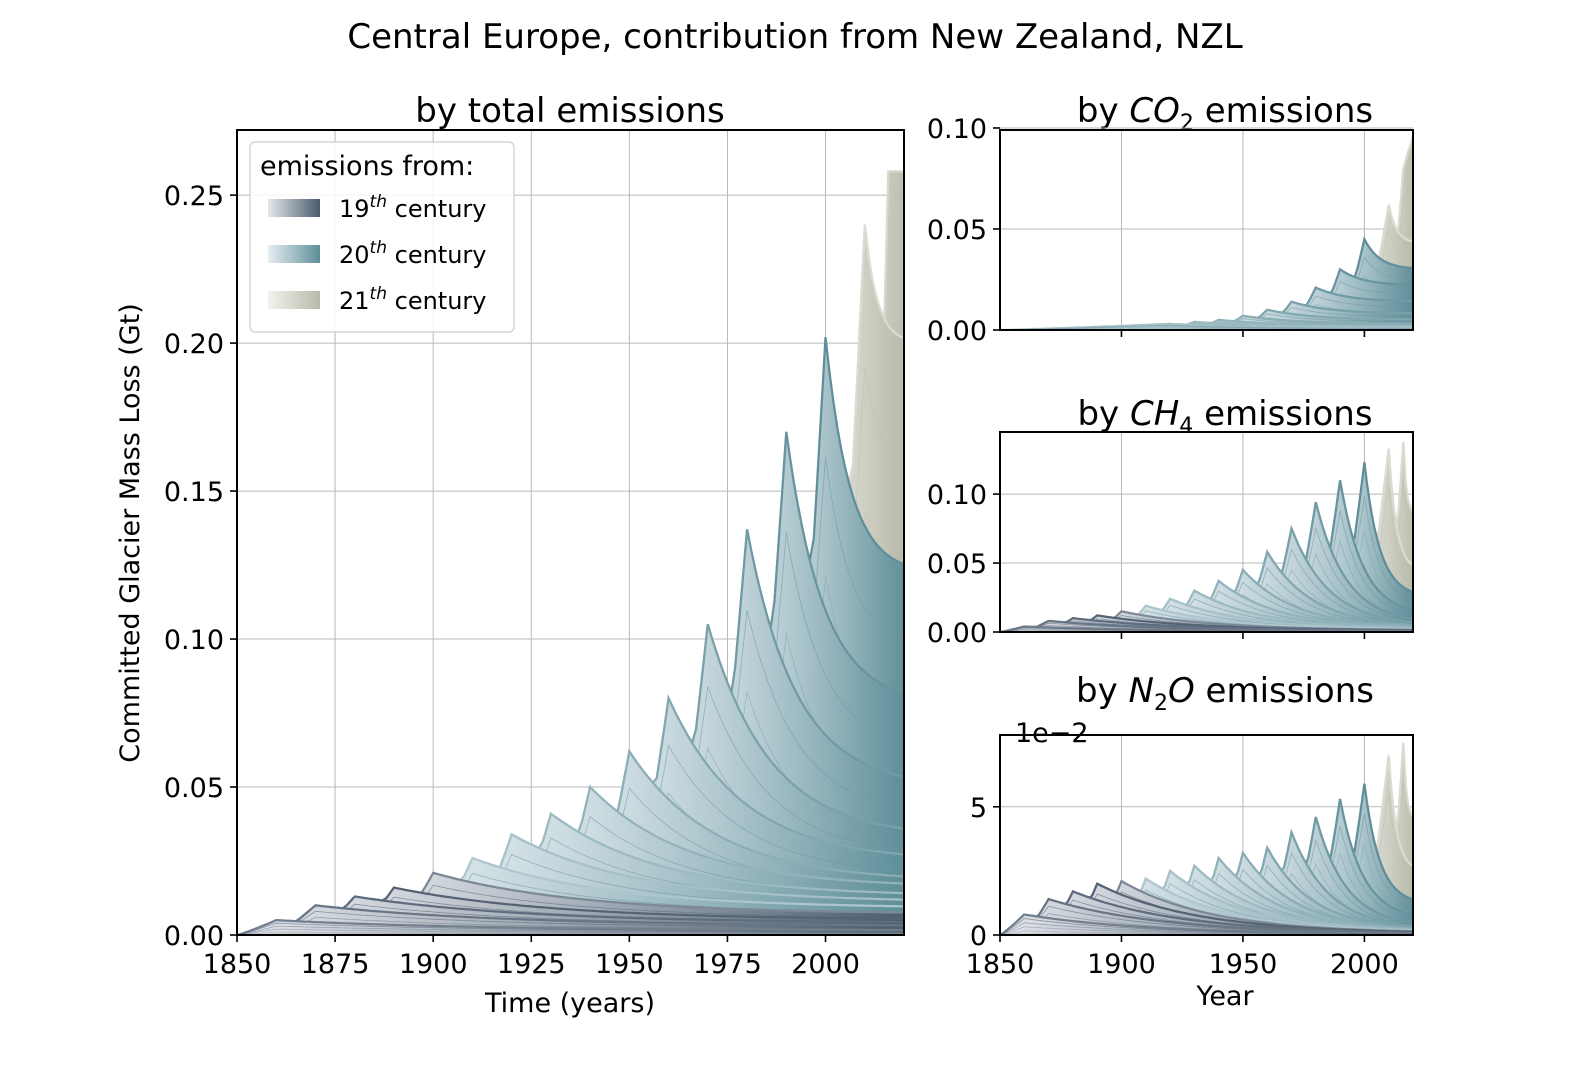  I want to click on legend-label: 20th century, so click(413, 253).